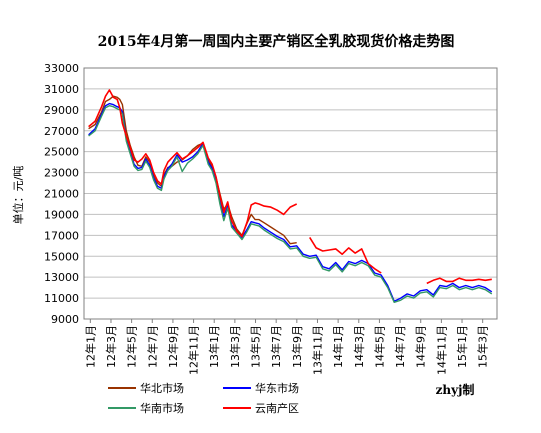  What do you see at coordinates (235, 346) in the screenshot?
I see `x-tick-label: 13年3月` at bounding box center [235, 346].